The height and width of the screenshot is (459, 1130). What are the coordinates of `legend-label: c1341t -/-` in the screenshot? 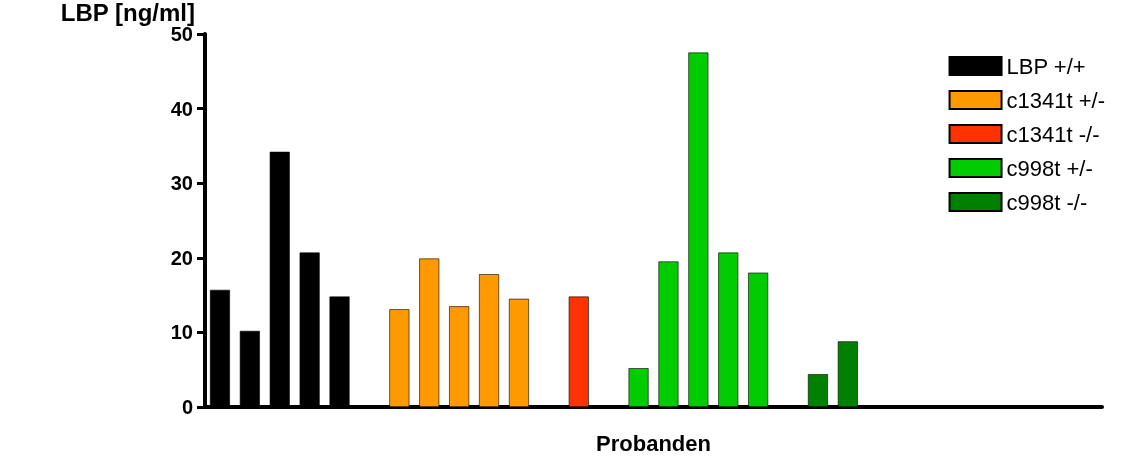 It's located at (1053, 134).